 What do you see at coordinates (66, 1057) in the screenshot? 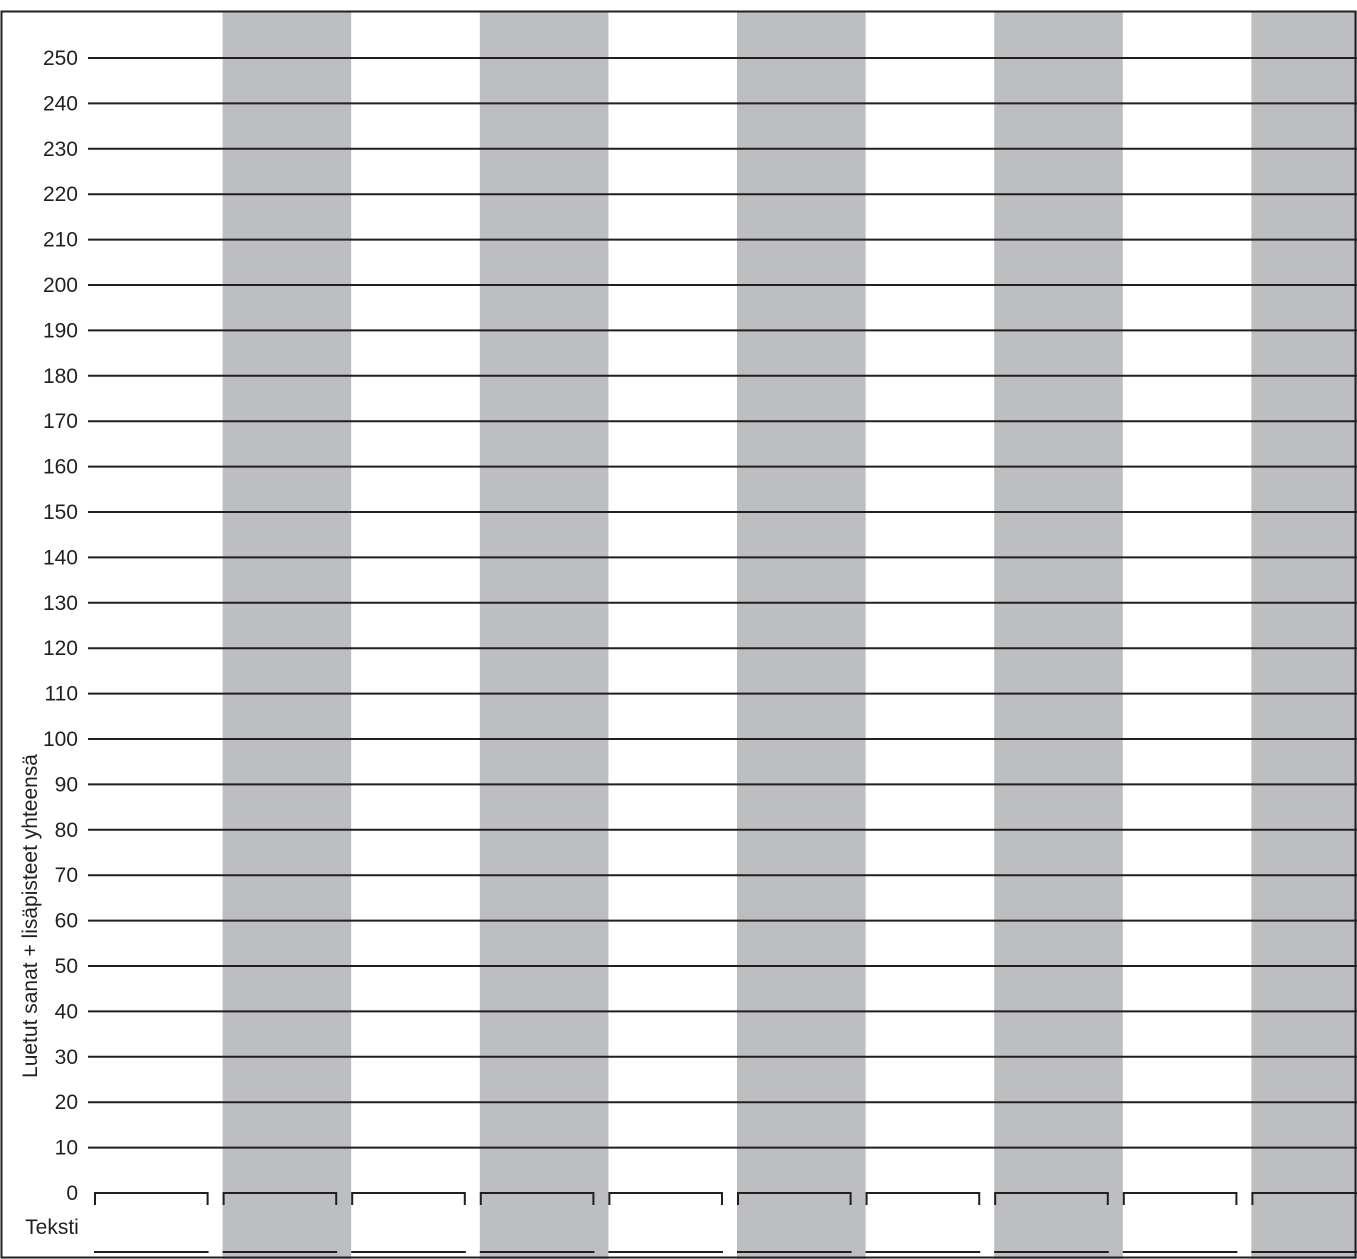
I see `y-tick-label-30: 30` at bounding box center [66, 1057].